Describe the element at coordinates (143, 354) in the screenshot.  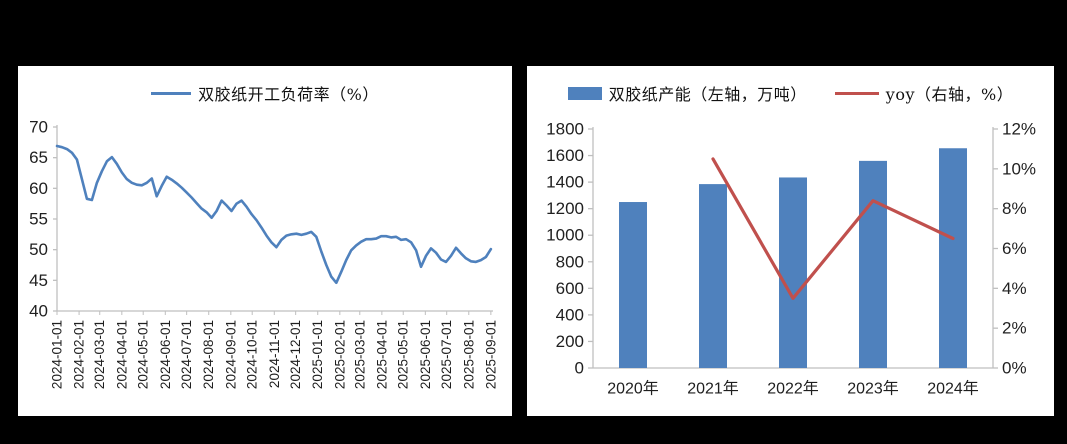
I see `x-tick-label: 2024-05-01` at that location.